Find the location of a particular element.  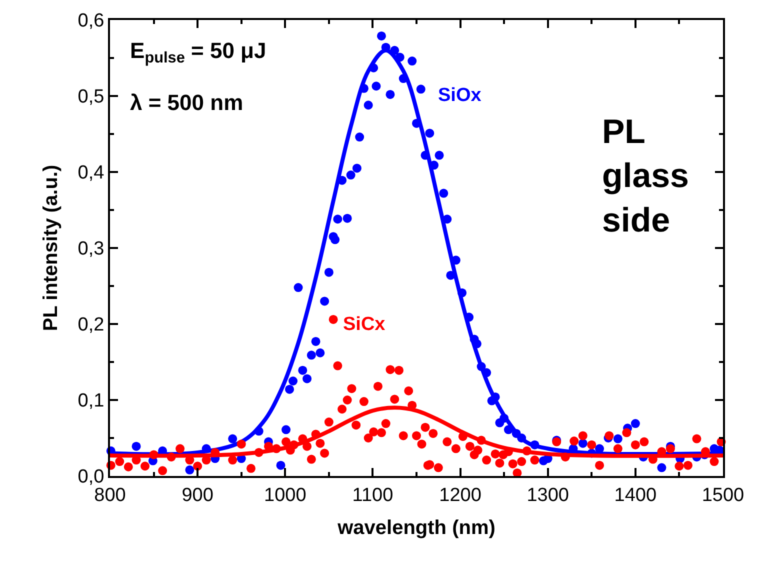

annotation: E$_{pulse}$ = 50 μJ is located at coordinates (198, 52).